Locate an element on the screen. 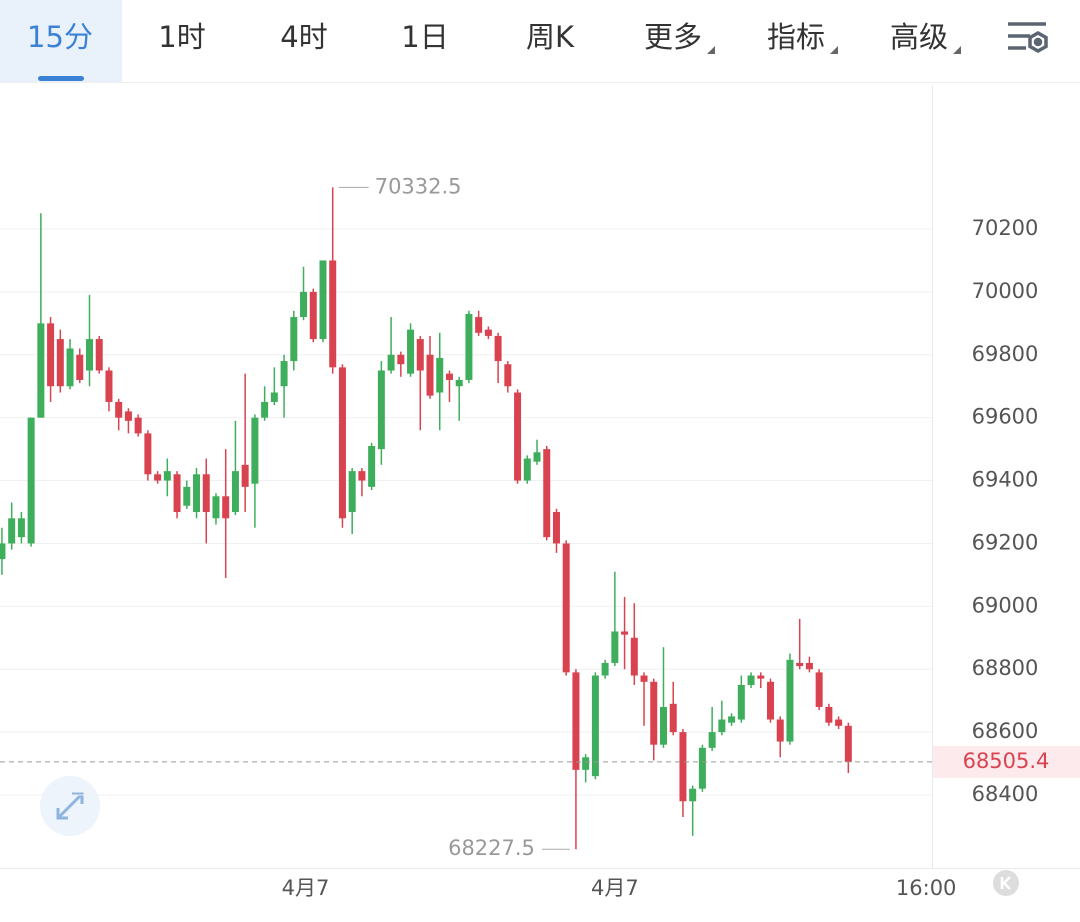 The image size is (1080, 922). active-tab-bg is located at coordinates (61, 41).